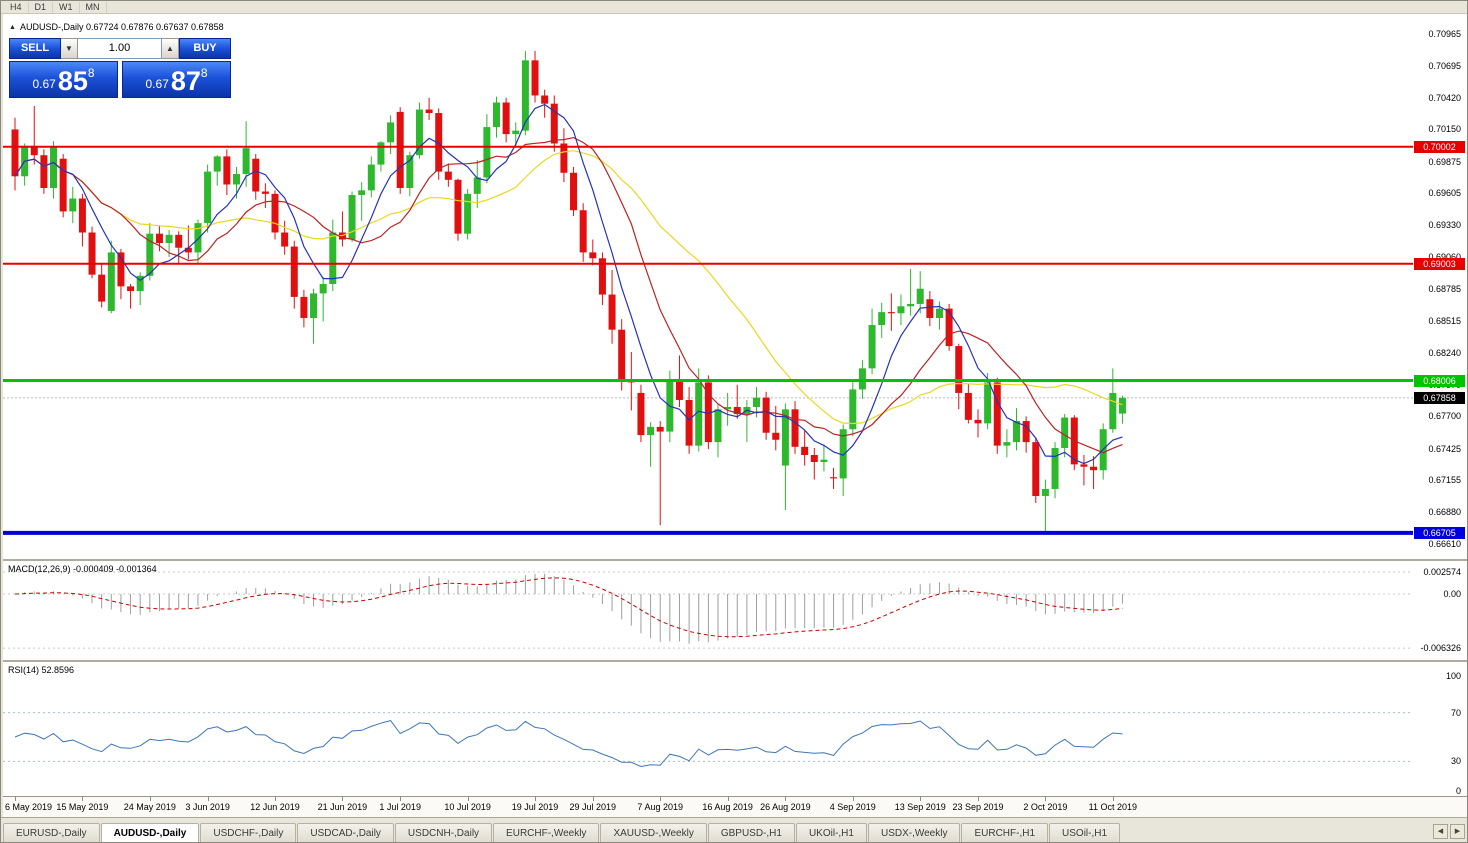  What do you see at coordinates (1457, 831) in the screenshot?
I see `tab-scroll-right-icon: ▶` at bounding box center [1457, 831].